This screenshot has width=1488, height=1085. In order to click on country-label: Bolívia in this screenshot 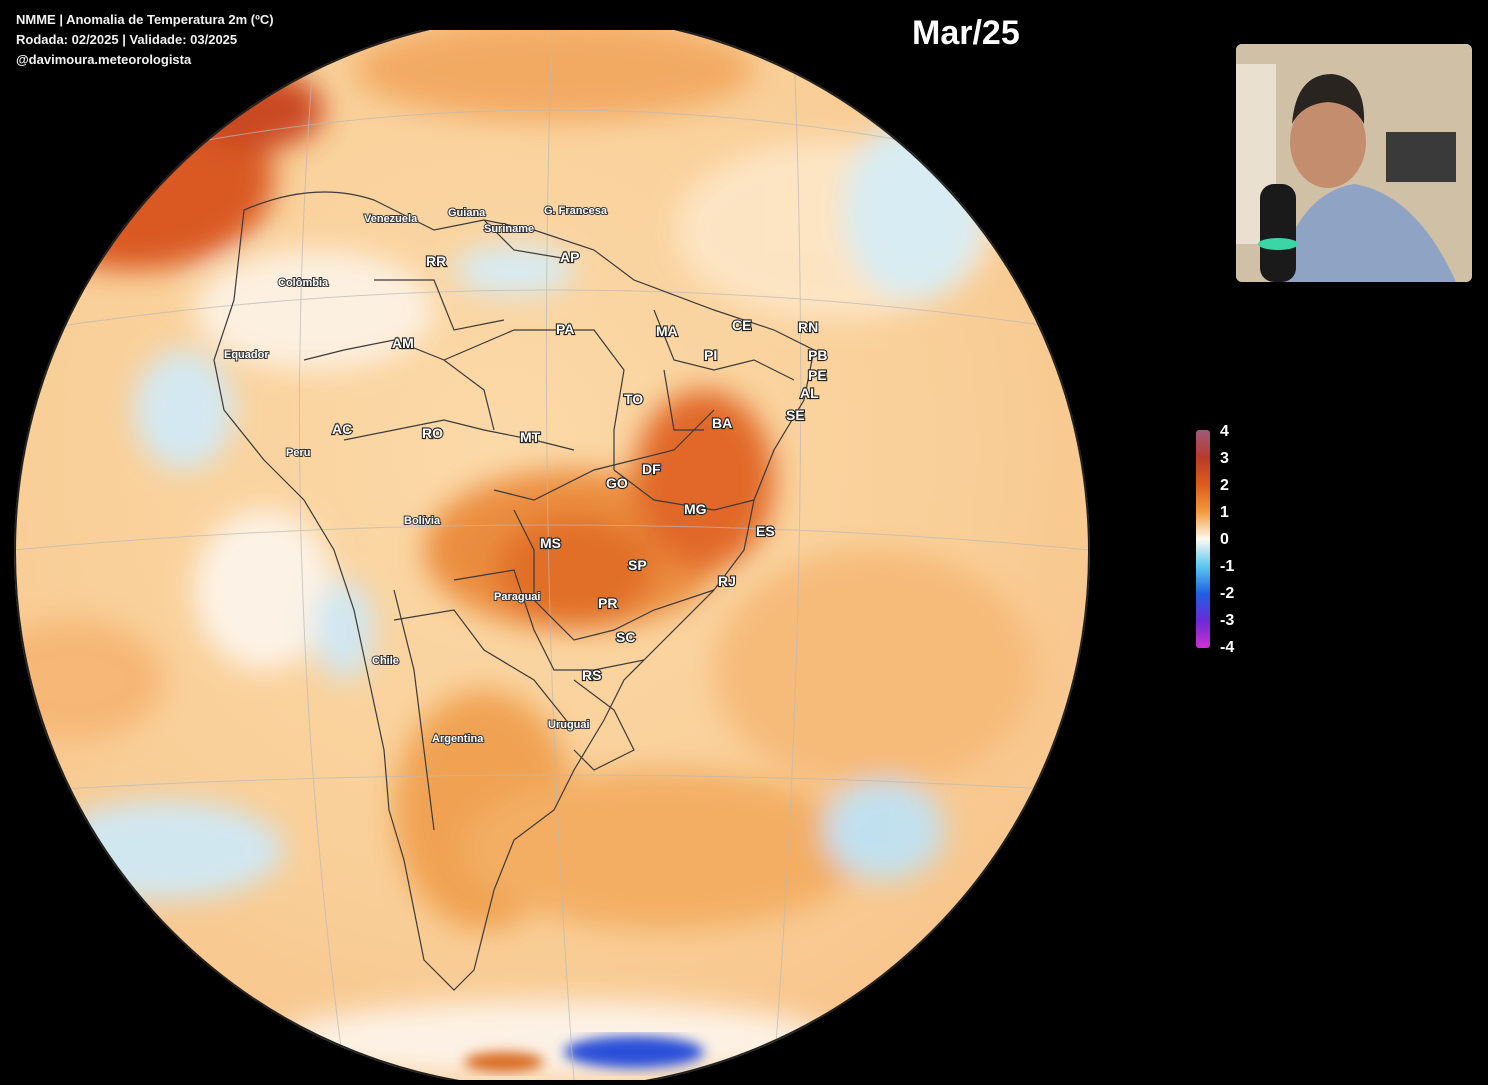, I will do `click(422, 521)`.